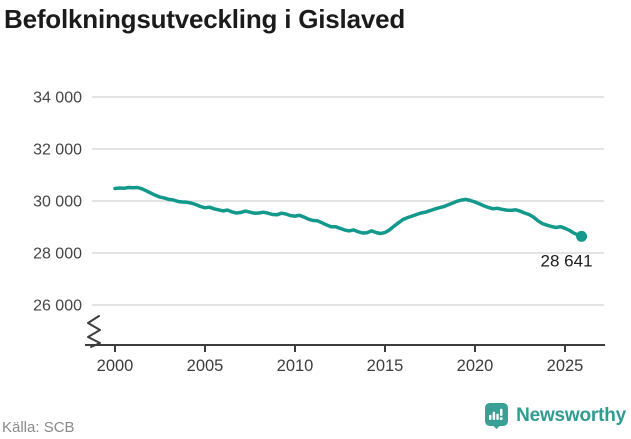 The image size is (631, 439). Describe the element at coordinates (497, 416) in the screenshot. I see `newsworthy-logo-icon` at that location.